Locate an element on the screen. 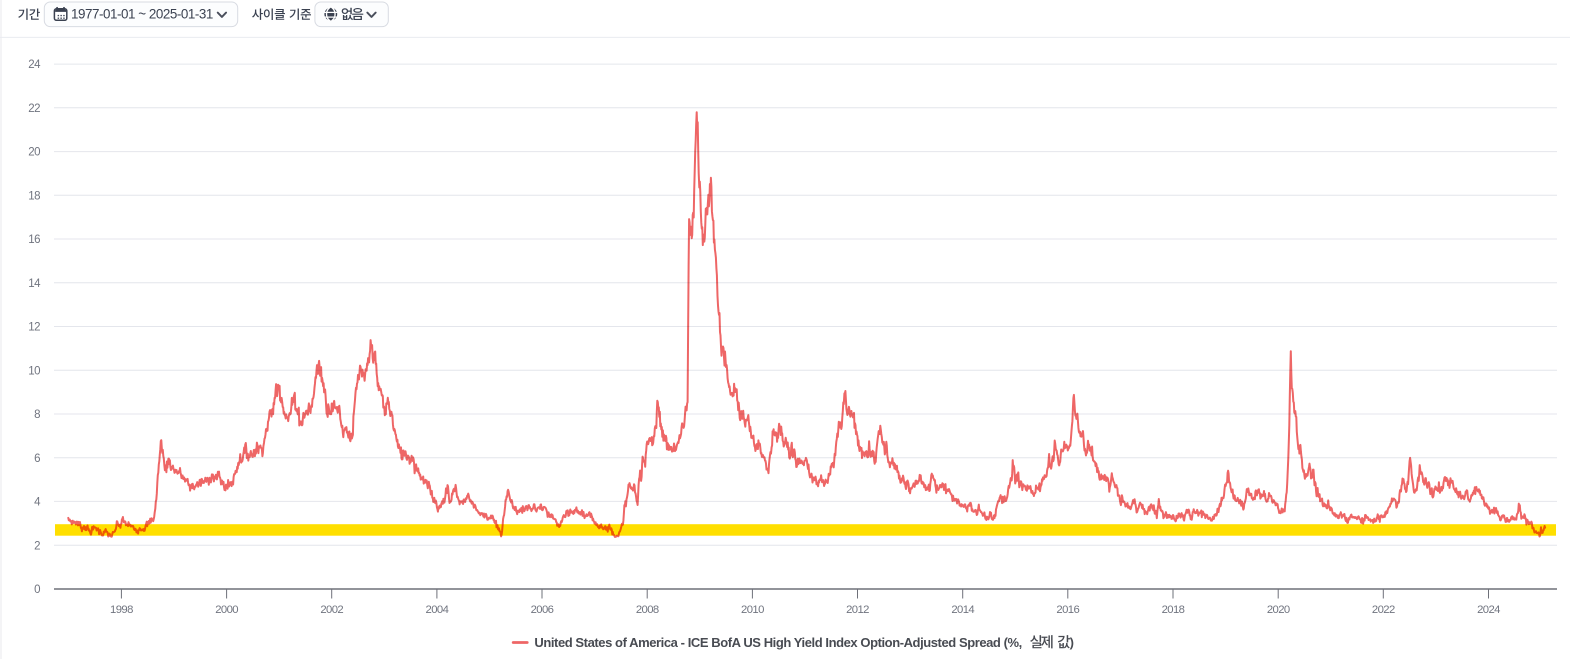  svg-text: 1977-01-01 ~ 2025-01-31 is located at coordinates (142, 14).